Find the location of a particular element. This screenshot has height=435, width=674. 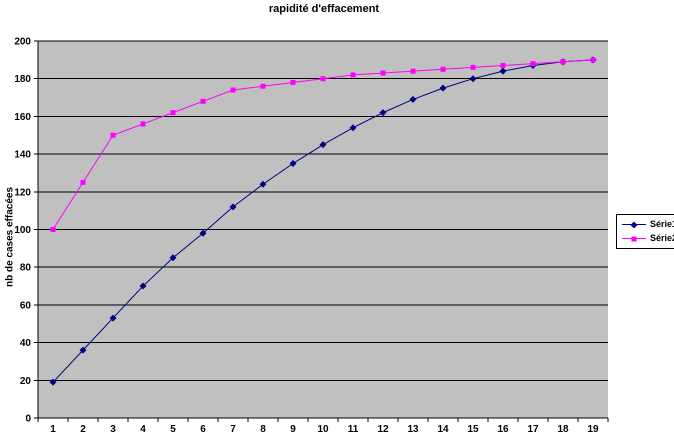

x-tick-label: 16 is located at coordinates (503, 429).